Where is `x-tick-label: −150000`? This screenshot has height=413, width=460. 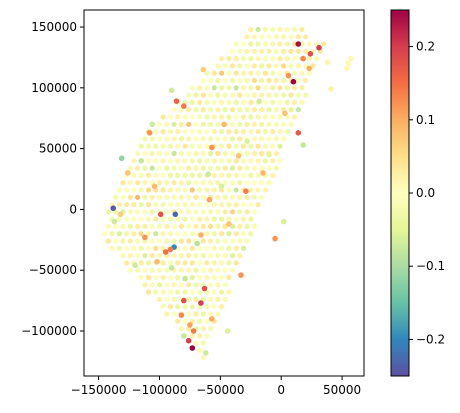
x-tick-label: −150000 is located at coordinates (99, 390).